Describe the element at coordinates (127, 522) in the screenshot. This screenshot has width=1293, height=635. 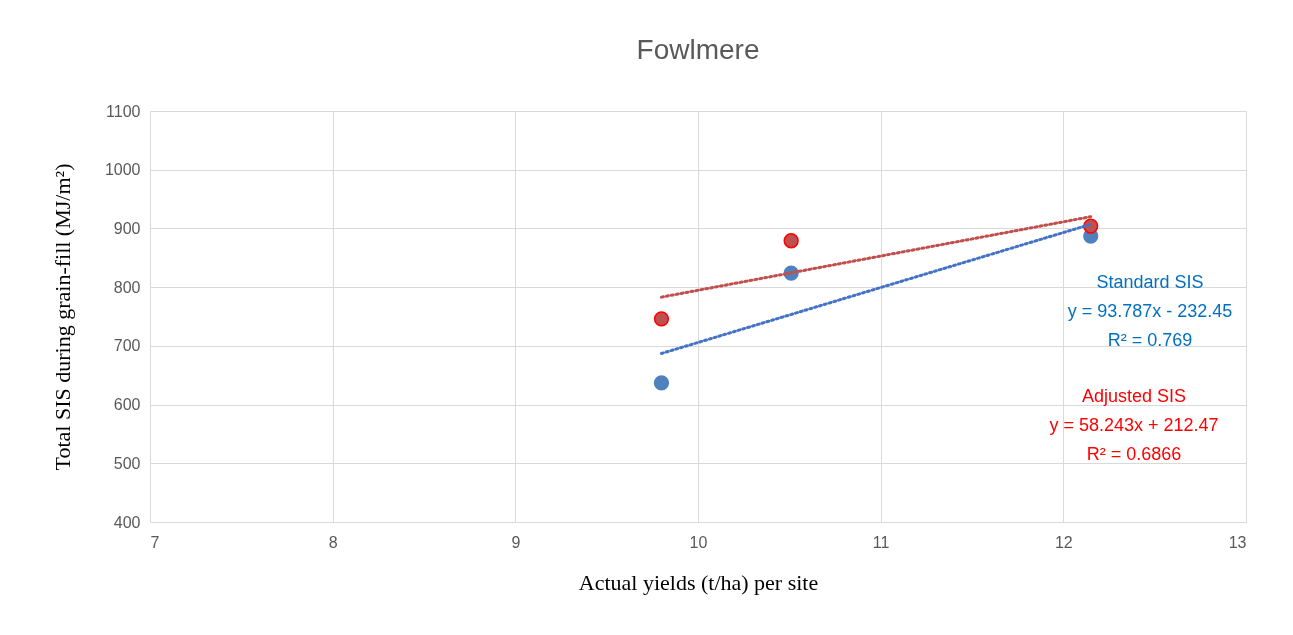
I see `y-tick-label: 400` at that location.